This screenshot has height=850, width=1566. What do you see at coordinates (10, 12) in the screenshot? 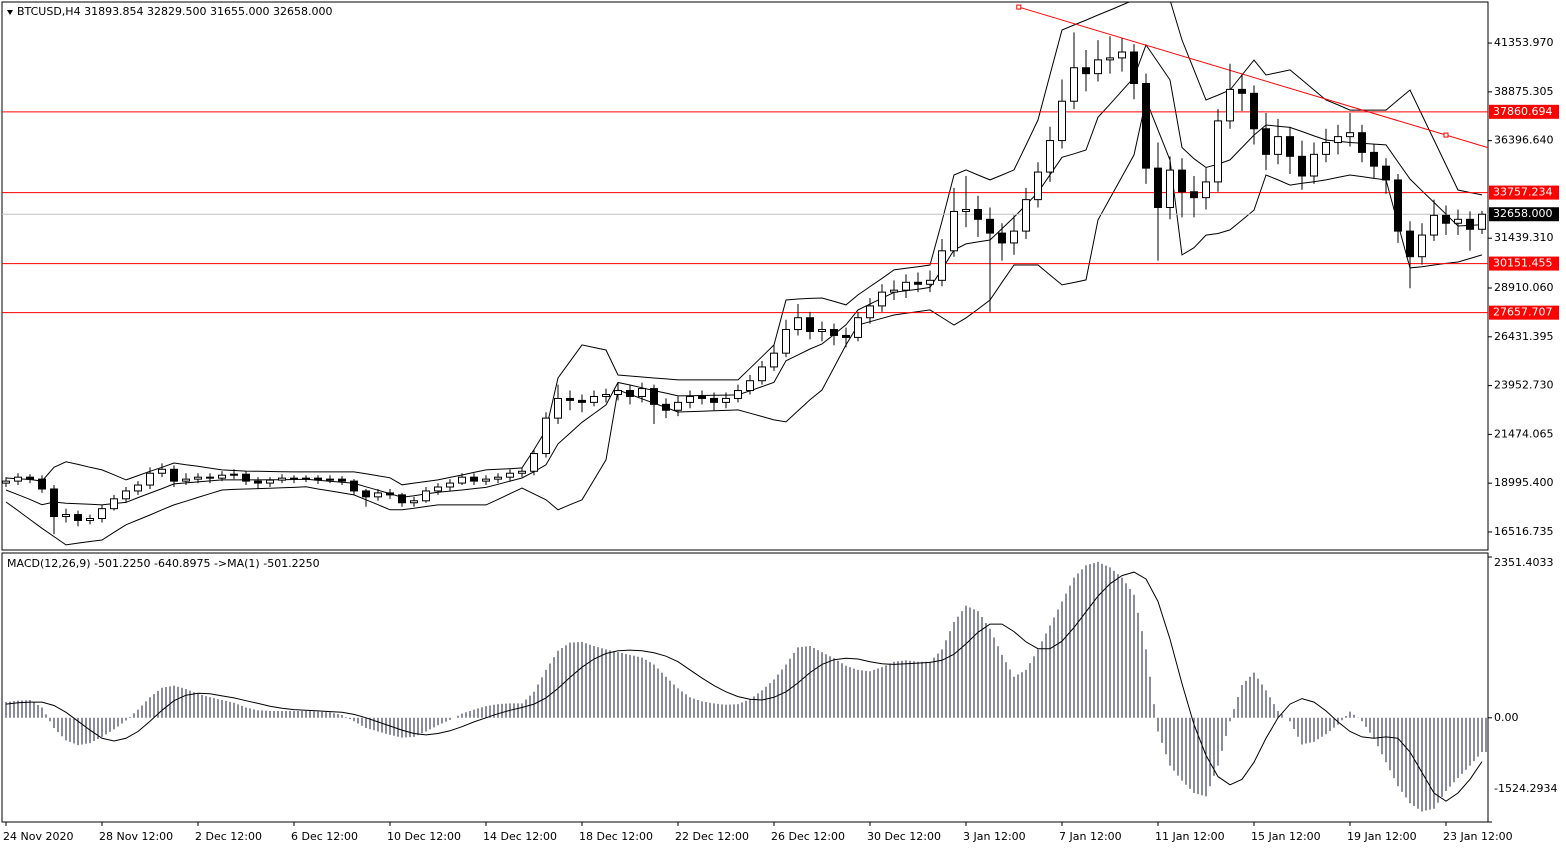
I see `menu-arrow` at bounding box center [10, 12].